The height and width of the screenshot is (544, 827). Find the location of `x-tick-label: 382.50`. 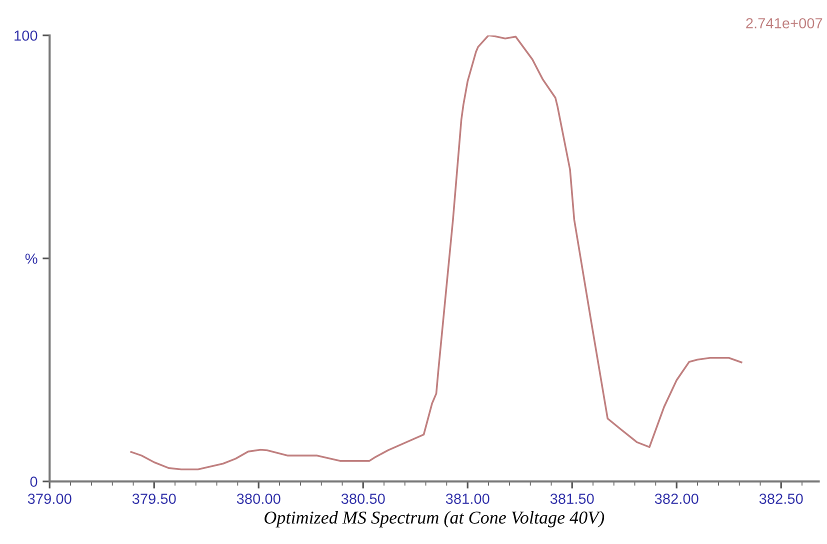

x-tick-label: 382.50 is located at coordinates (781, 499).